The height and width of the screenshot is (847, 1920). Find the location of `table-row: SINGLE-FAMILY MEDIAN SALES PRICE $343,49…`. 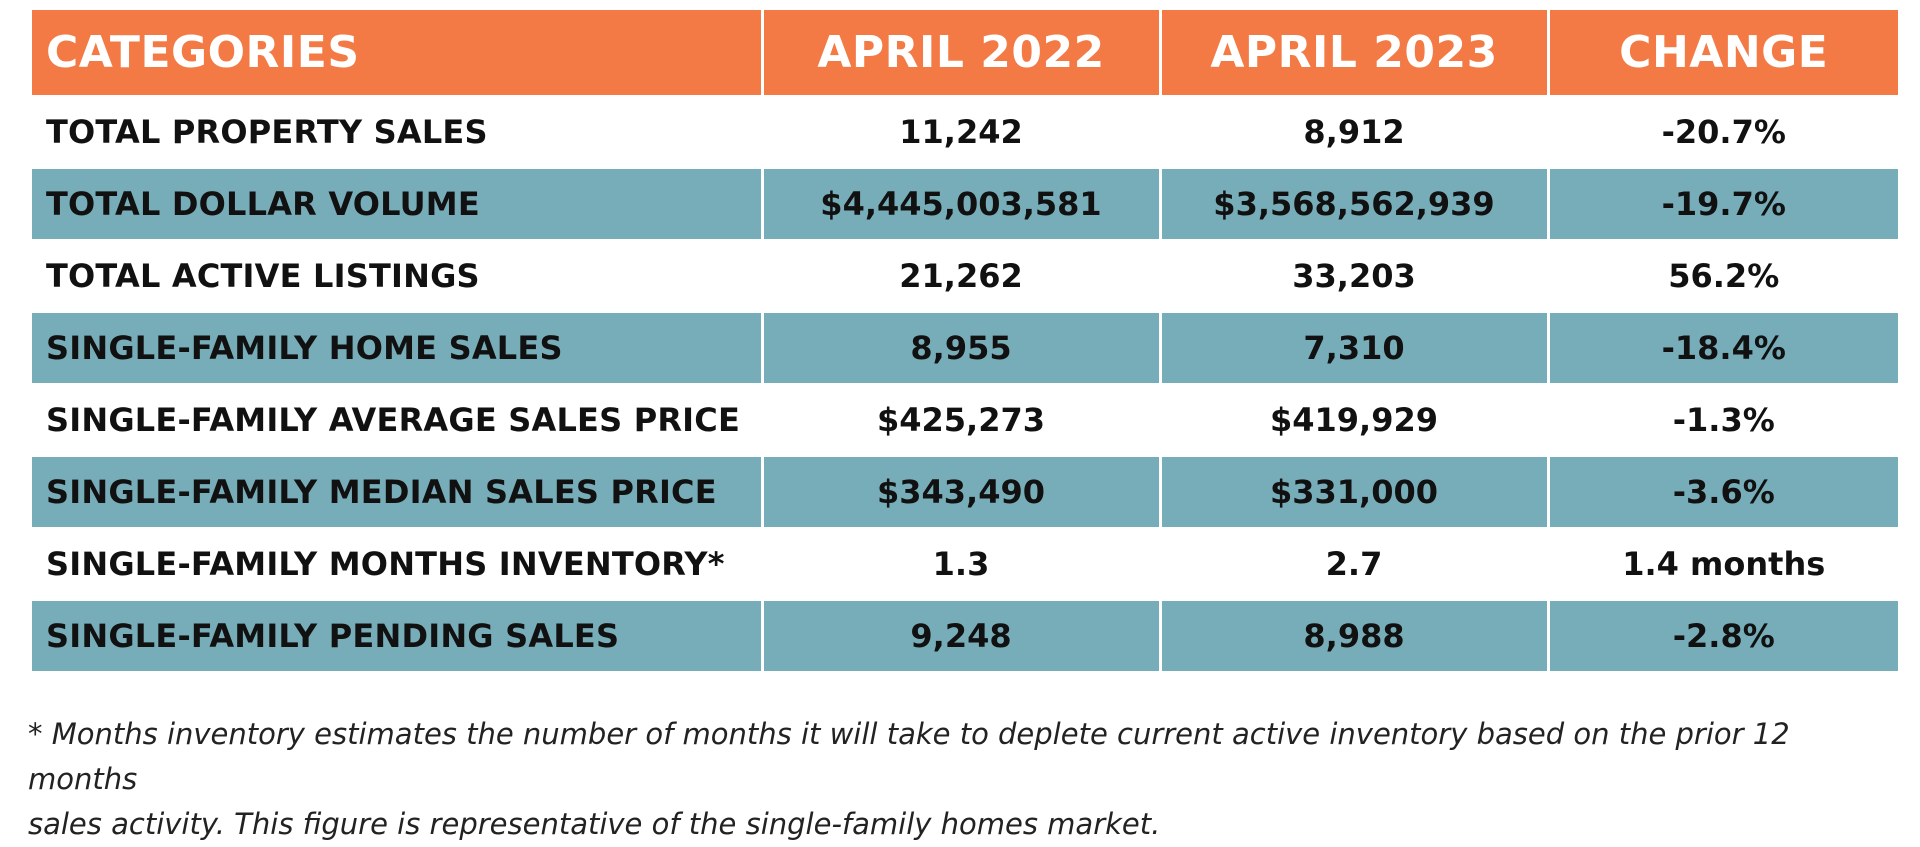

table-row: SINGLE-FAMILY MEDIAN SALES PRICE $343,49… is located at coordinates (965, 492).